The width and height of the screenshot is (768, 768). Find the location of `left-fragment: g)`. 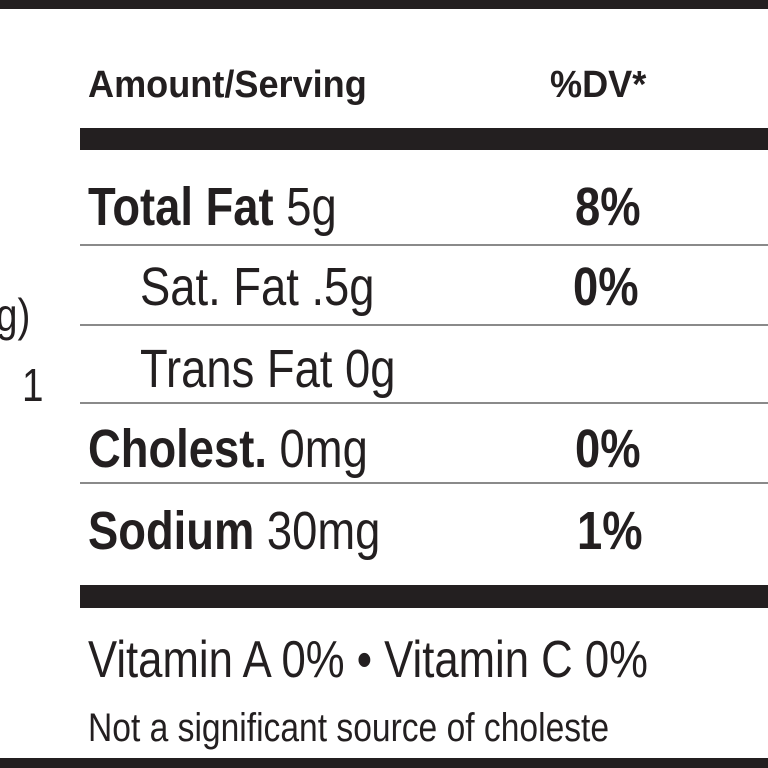

left-fragment: g) is located at coordinates (15, 315).